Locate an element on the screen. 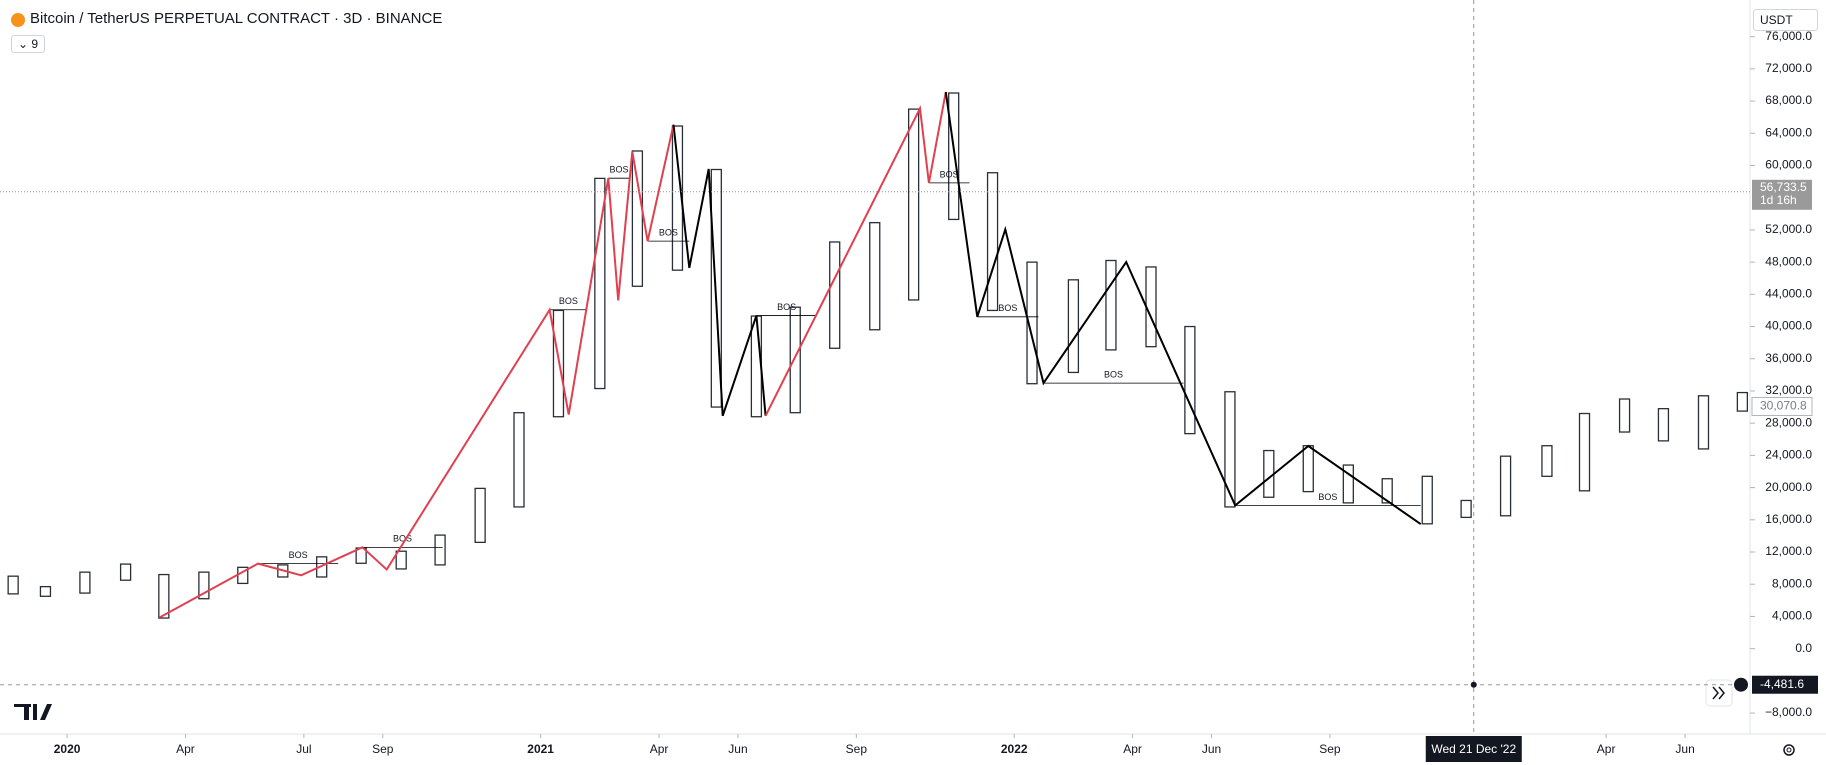  x-tick-label: 2020 is located at coordinates (67, 749).